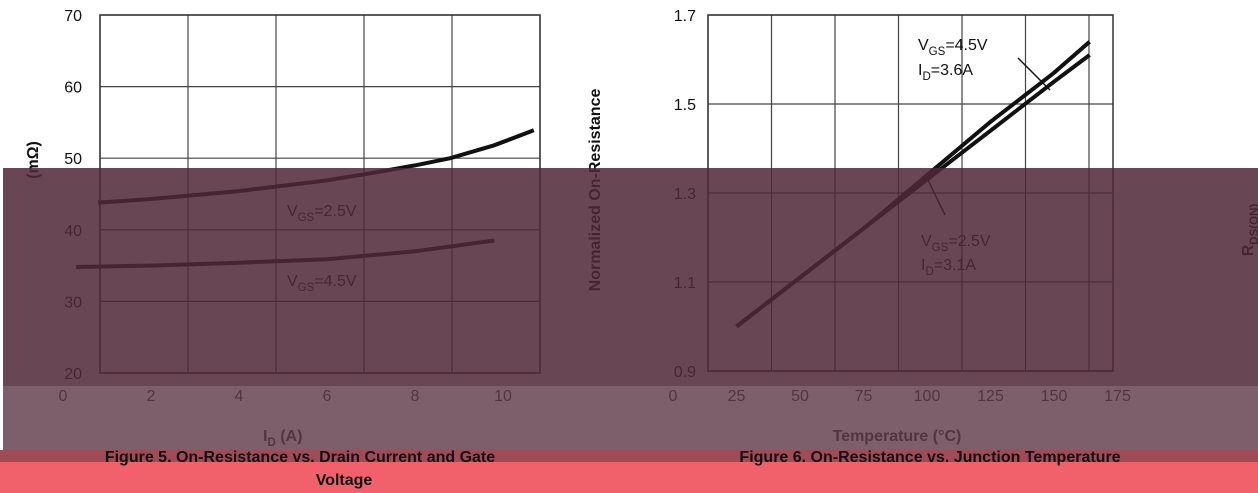 The image size is (1258, 493). Describe the element at coordinates (937, 52) in the screenshot. I see `text-sub: GS` at that location.